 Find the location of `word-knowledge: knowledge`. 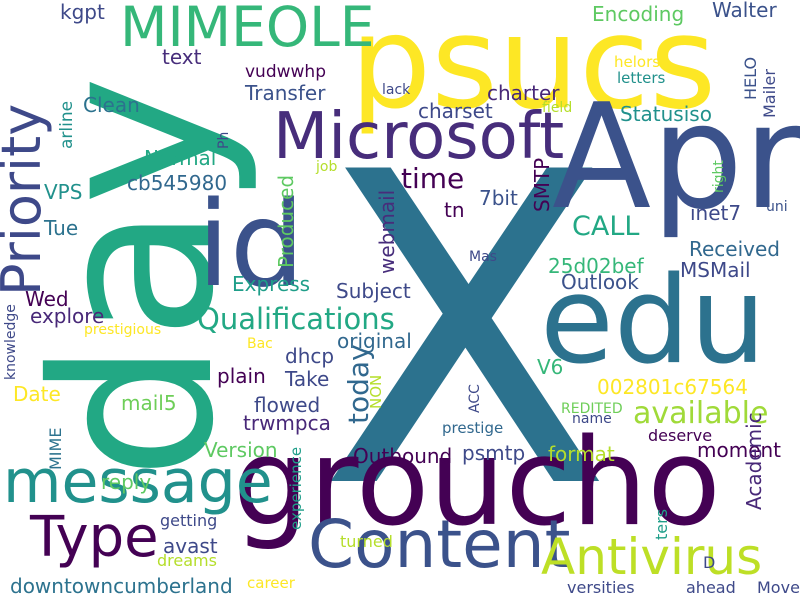

word-knowledge: knowledge is located at coordinates (11, 342).